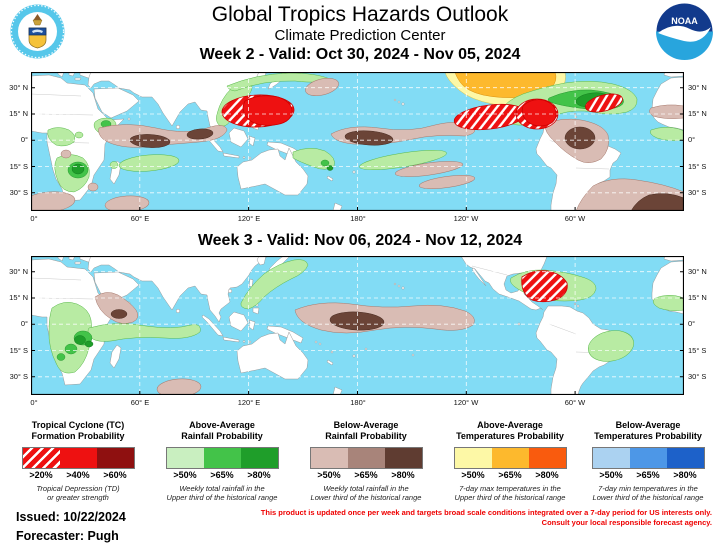 The width and height of the screenshot is (720, 556). I want to click on w3-lat-0-left: 0°, so click(24, 323).